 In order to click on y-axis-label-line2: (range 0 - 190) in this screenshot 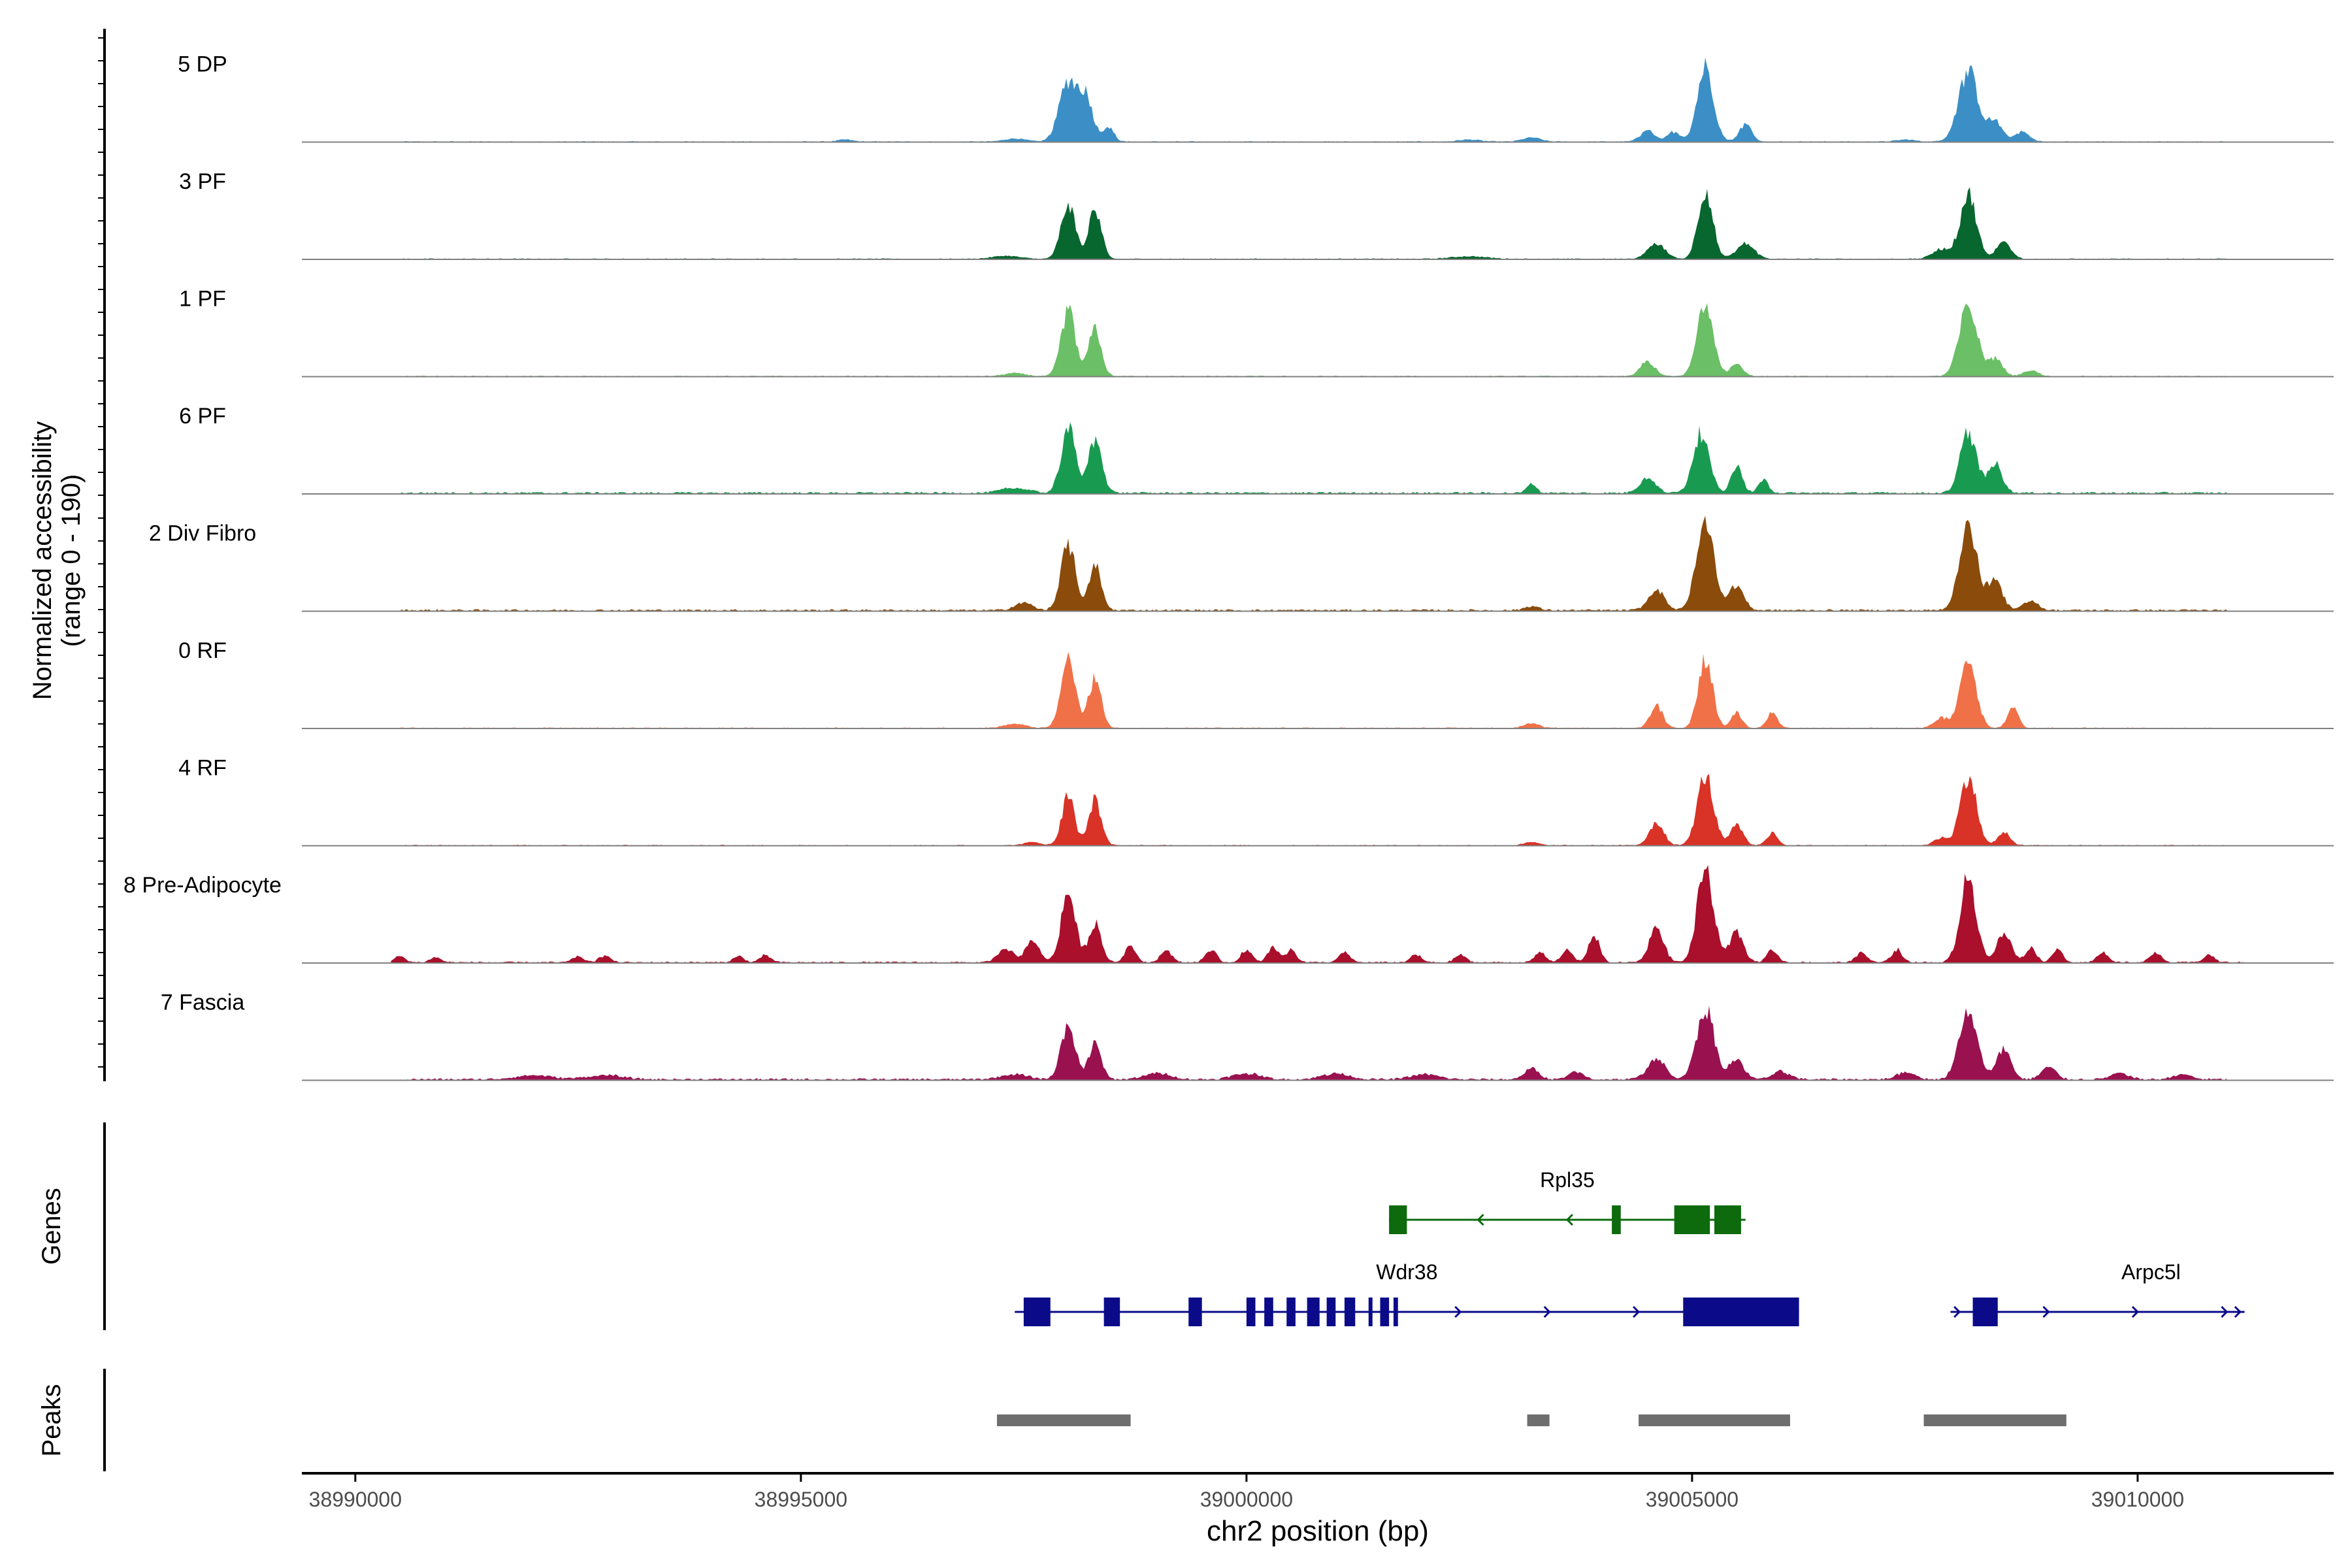, I will do `click(71, 560)`.